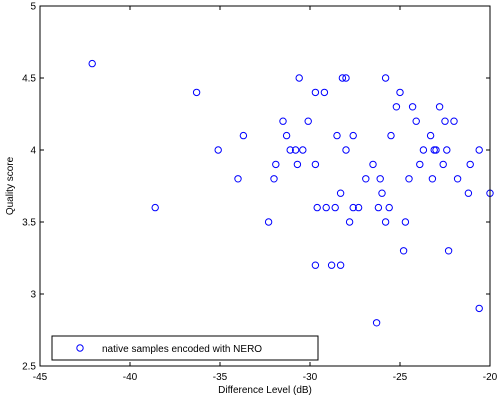 This screenshot has height=400, width=500. I want to click on x-tick-label: -40, so click(130, 377).